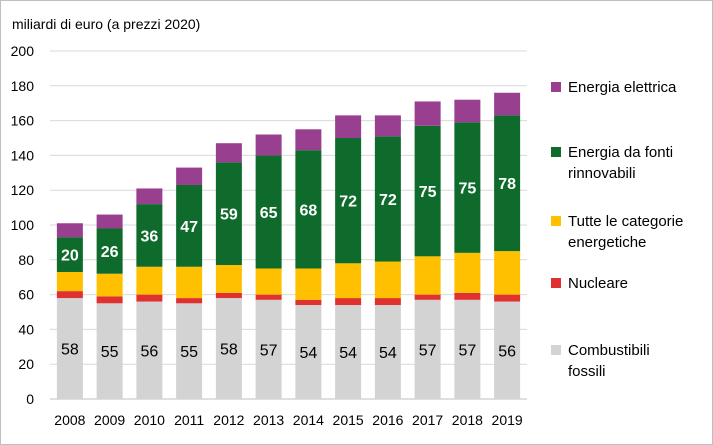 This screenshot has width=713, height=445. Describe the element at coordinates (609, 350) in the screenshot. I see `legend-label: Combustibili` at that location.